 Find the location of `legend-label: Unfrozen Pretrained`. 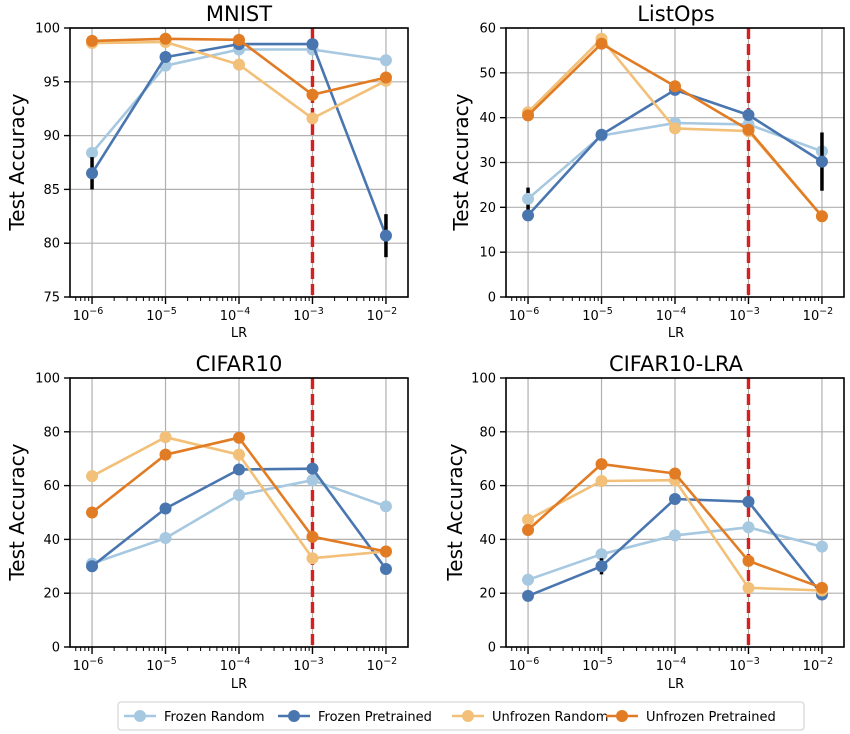

legend-label: Unfrozen Pretrained is located at coordinates (711, 717).